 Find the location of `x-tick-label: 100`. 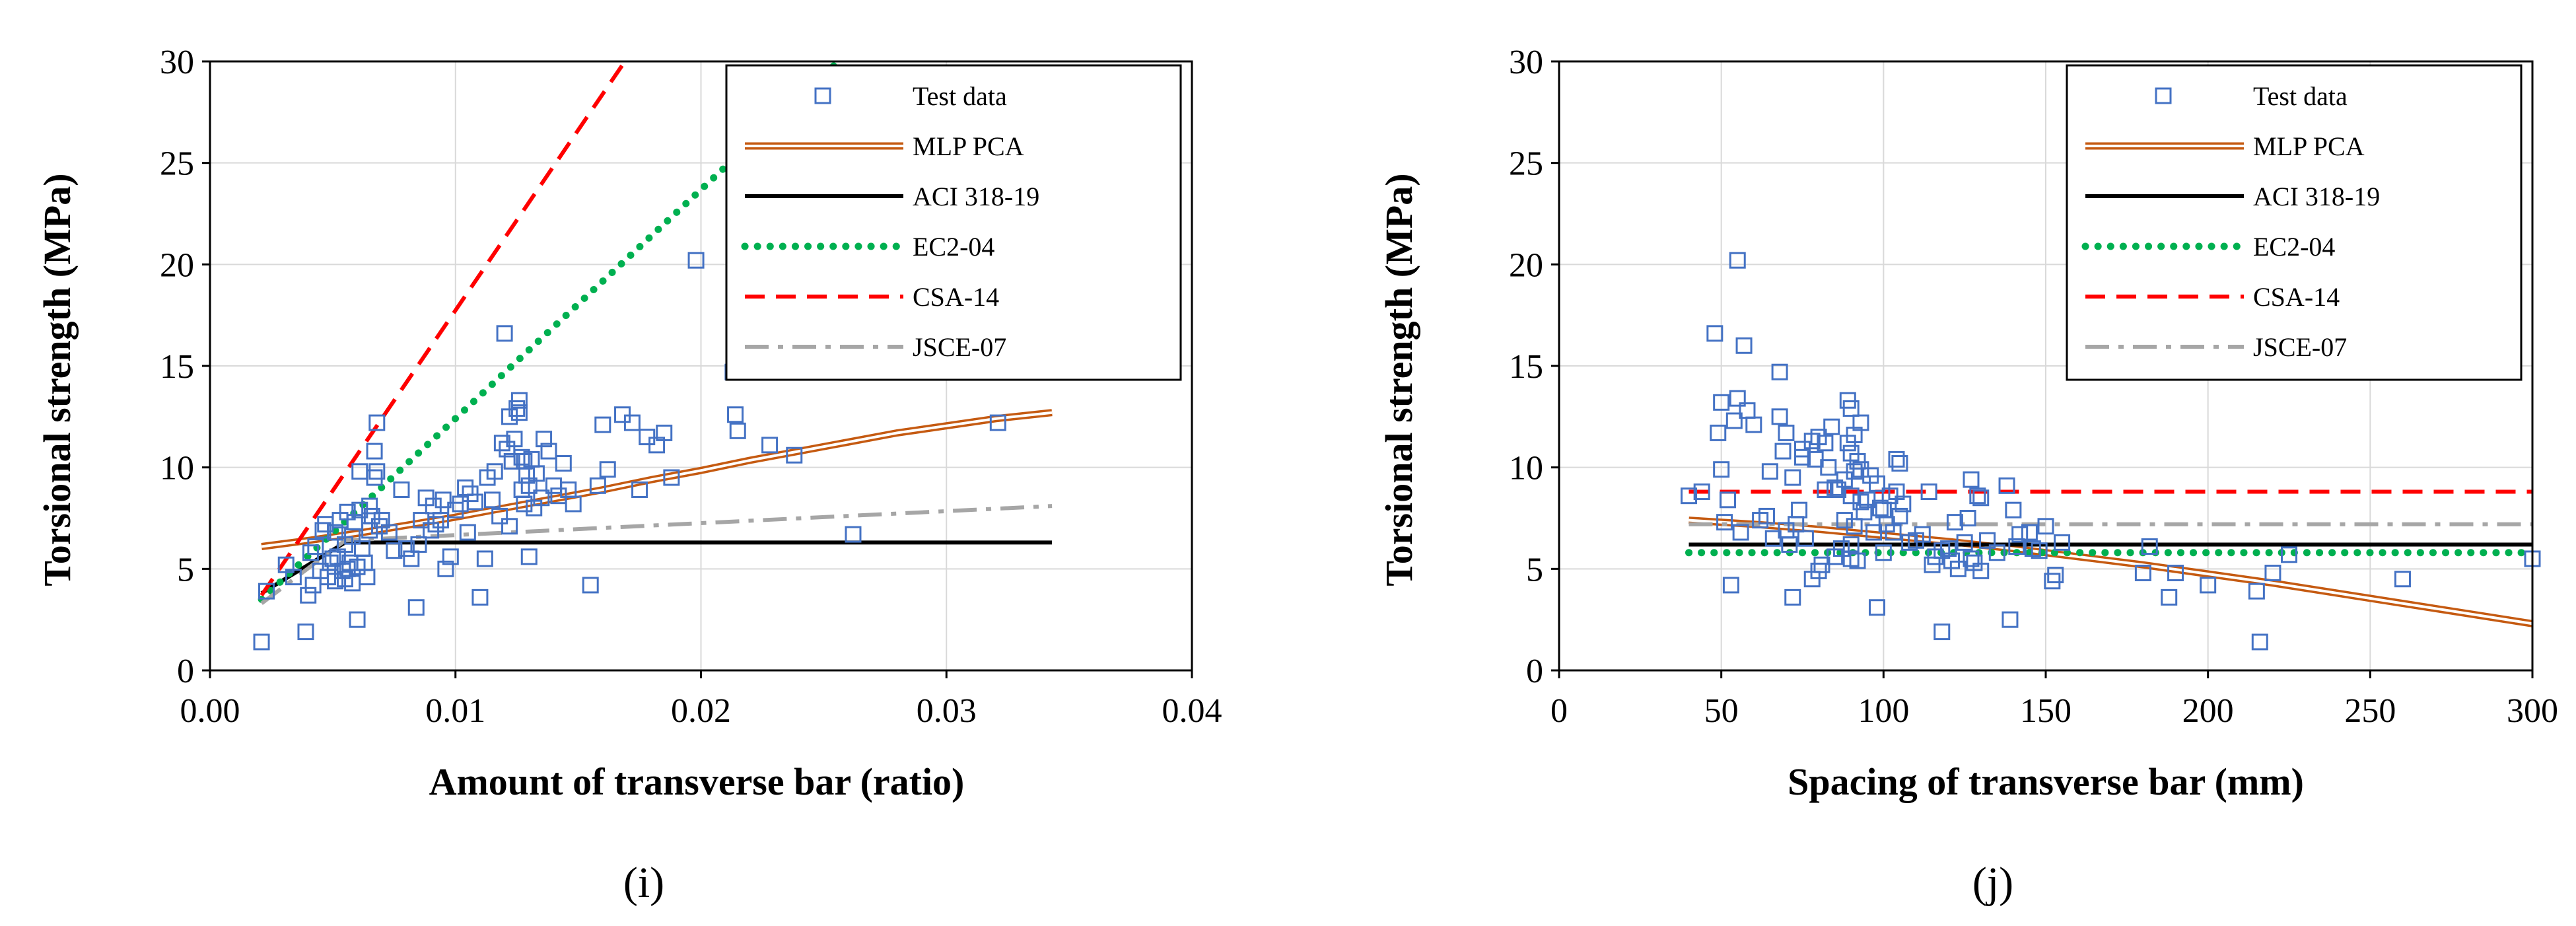

x-tick-label: 100 is located at coordinates (1884, 711).